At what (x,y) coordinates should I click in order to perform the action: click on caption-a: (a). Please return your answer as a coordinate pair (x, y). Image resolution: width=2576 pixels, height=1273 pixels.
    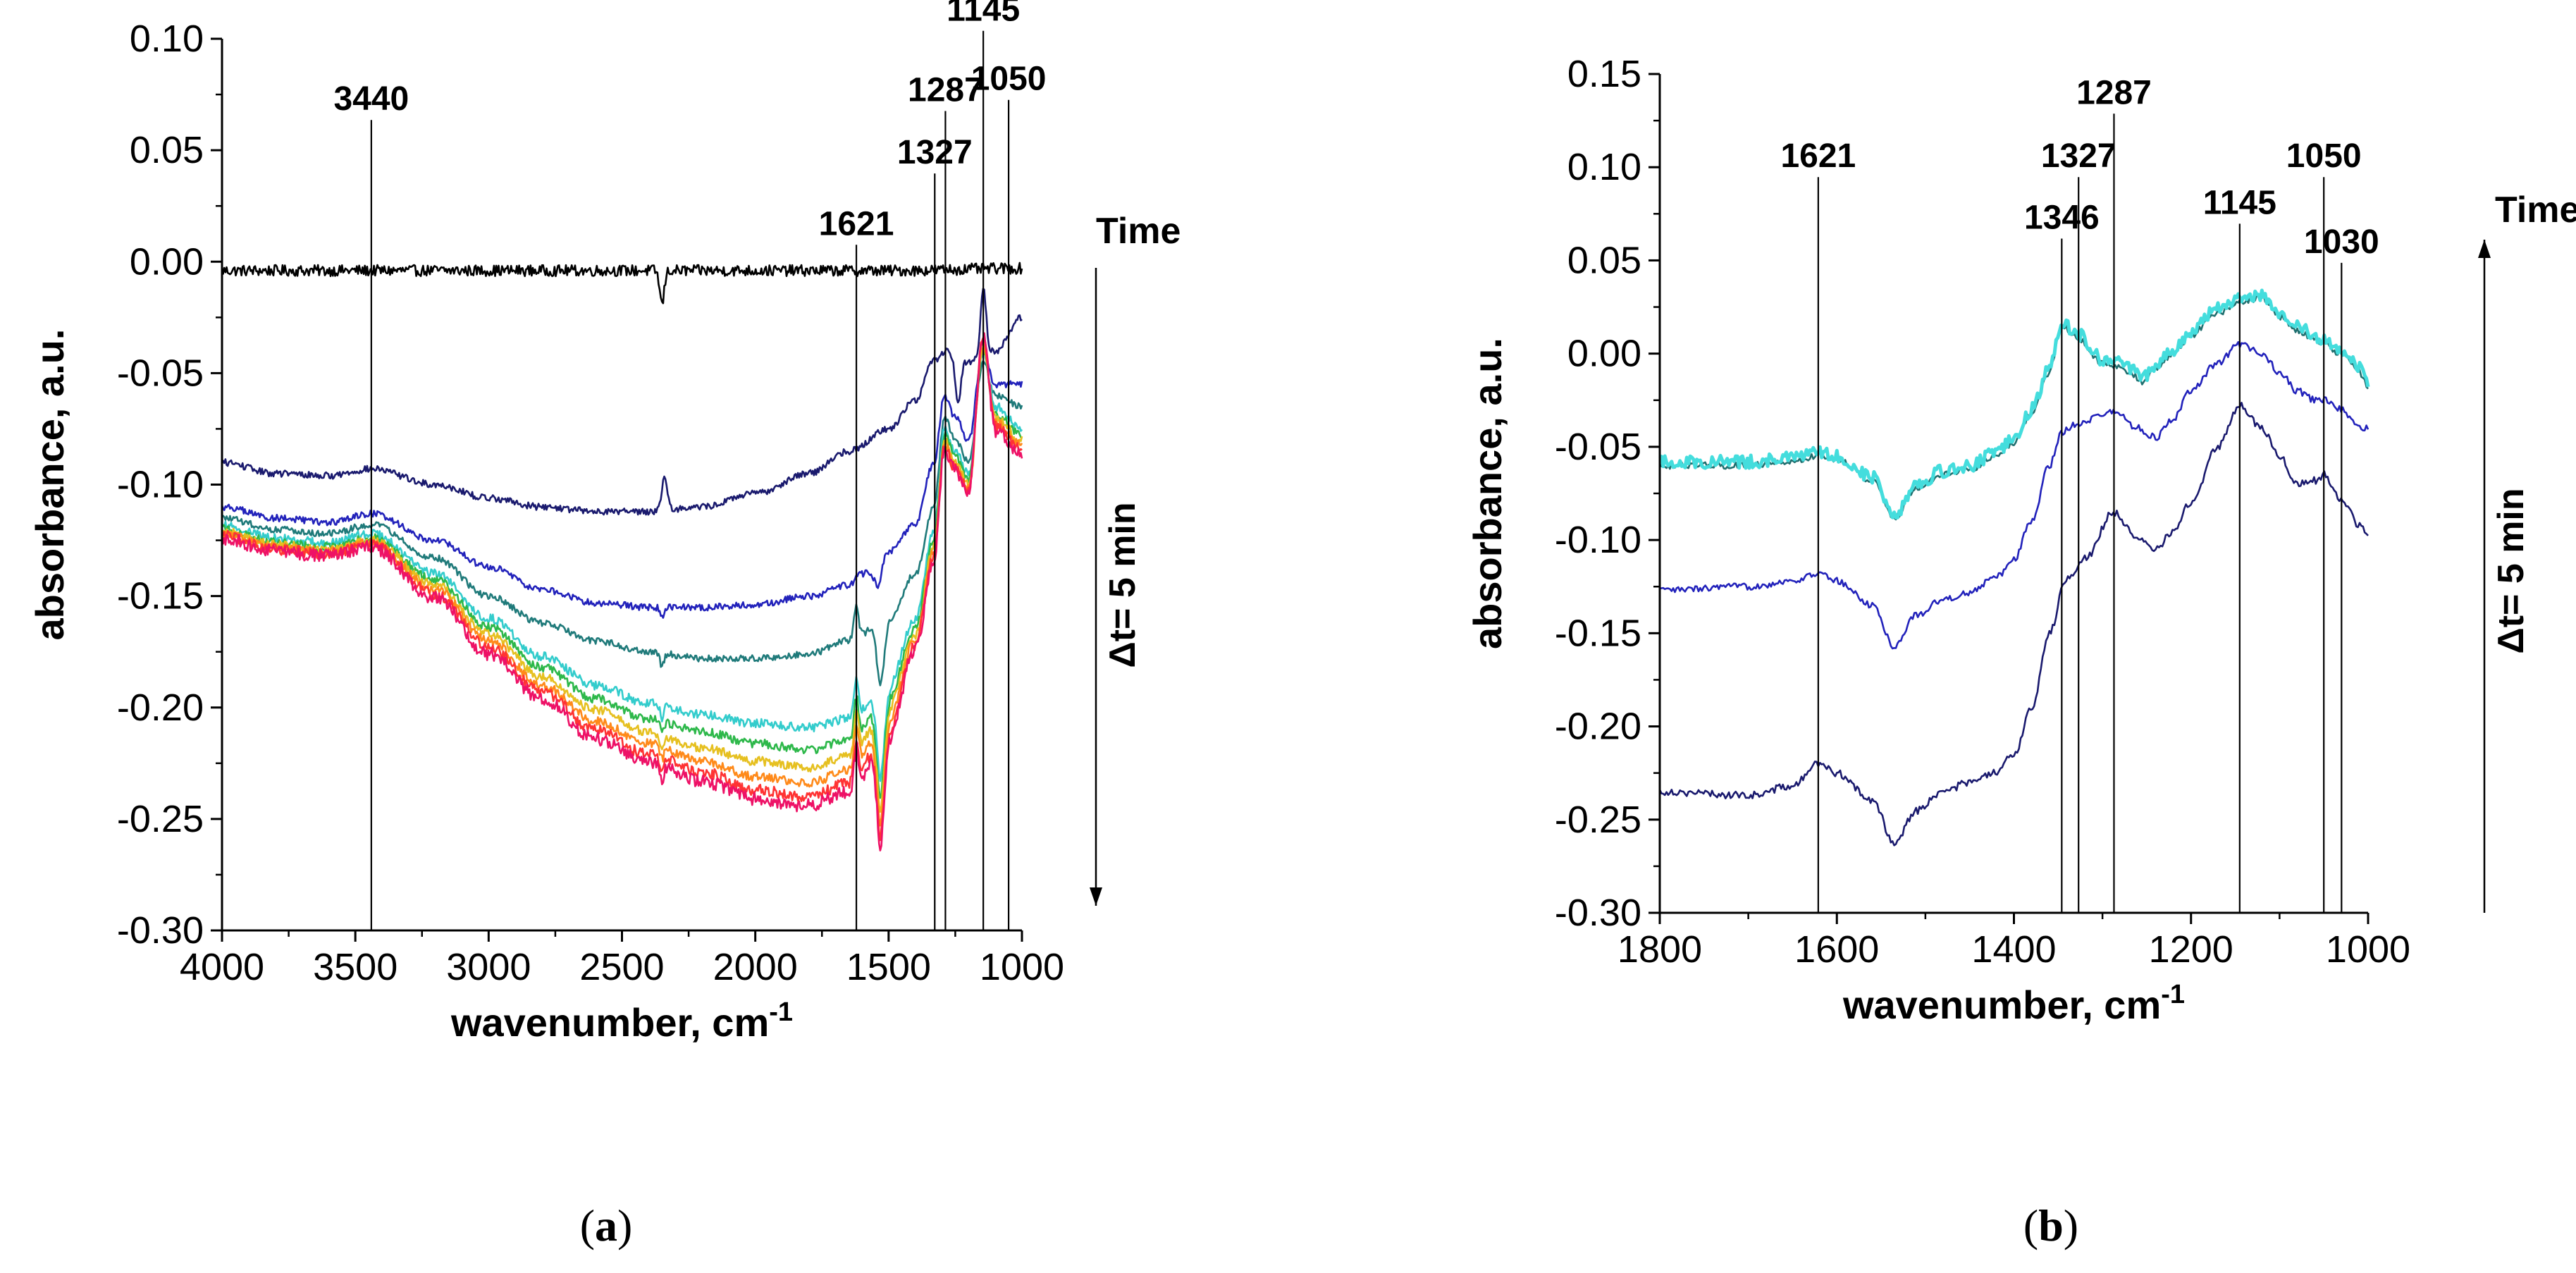
    Looking at the image, I should click on (606, 1225).